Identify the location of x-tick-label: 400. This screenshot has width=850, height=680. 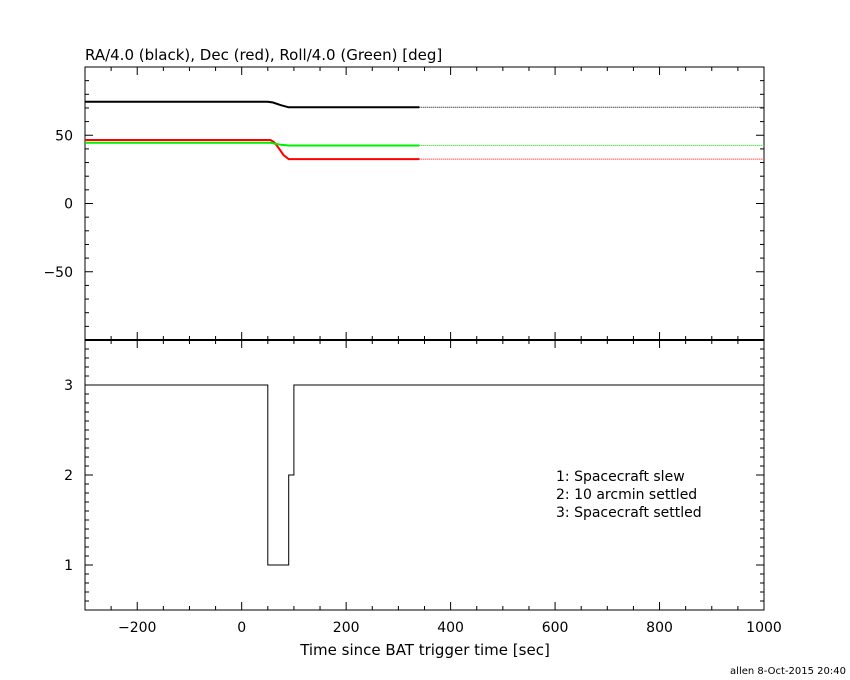
(450, 628).